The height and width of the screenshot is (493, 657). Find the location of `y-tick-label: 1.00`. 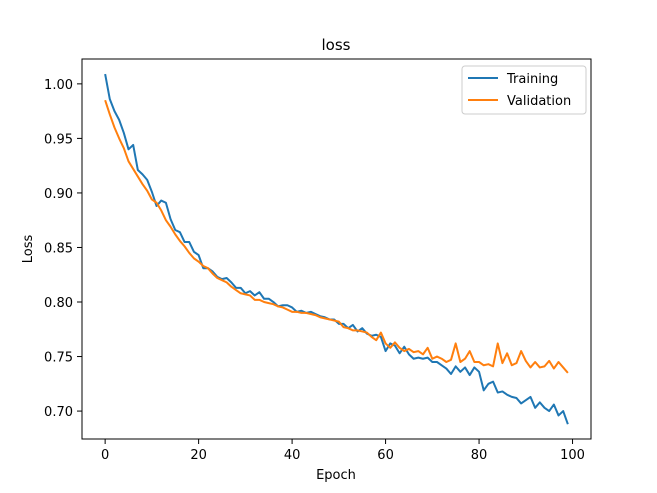

y-tick-label: 1.00 is located at coordinates (58, 85).